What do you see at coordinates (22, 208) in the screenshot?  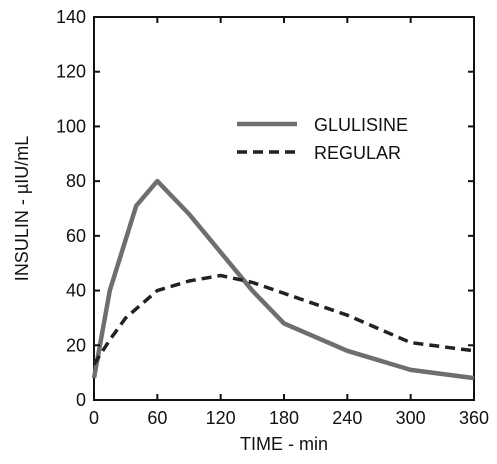 I see `y-axis-label: INSULIN - µIU/mL` at bounding box center [22, 208].